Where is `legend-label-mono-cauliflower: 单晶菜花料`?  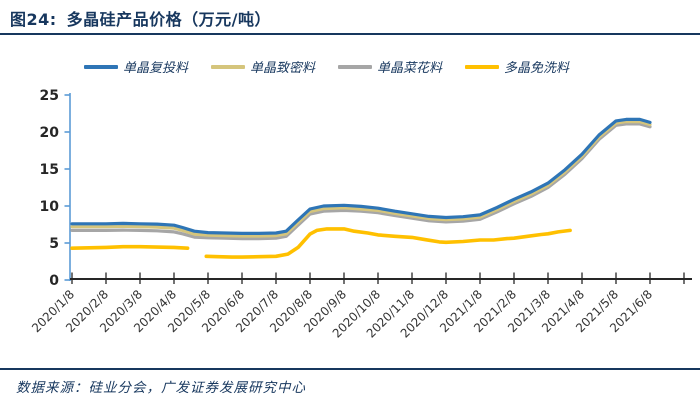
legend-label-mono-cauliflower: 单晶菜花料 is located at coordinates (410, 68).